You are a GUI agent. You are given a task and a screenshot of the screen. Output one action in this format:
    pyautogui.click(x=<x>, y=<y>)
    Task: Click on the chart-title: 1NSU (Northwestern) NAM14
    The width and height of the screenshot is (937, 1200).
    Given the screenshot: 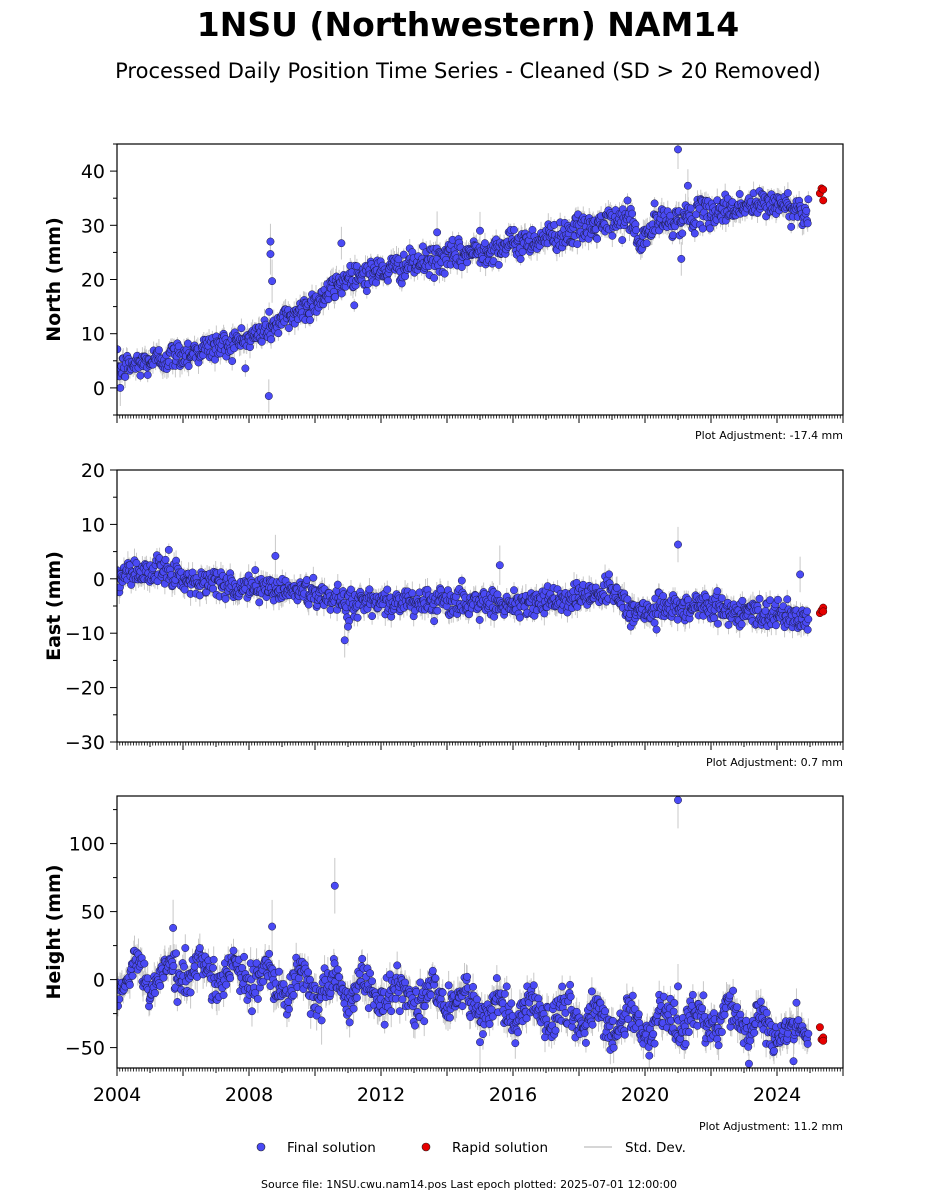 What is the action you would take?
    pyautogui.click(x=468, y=24)
    